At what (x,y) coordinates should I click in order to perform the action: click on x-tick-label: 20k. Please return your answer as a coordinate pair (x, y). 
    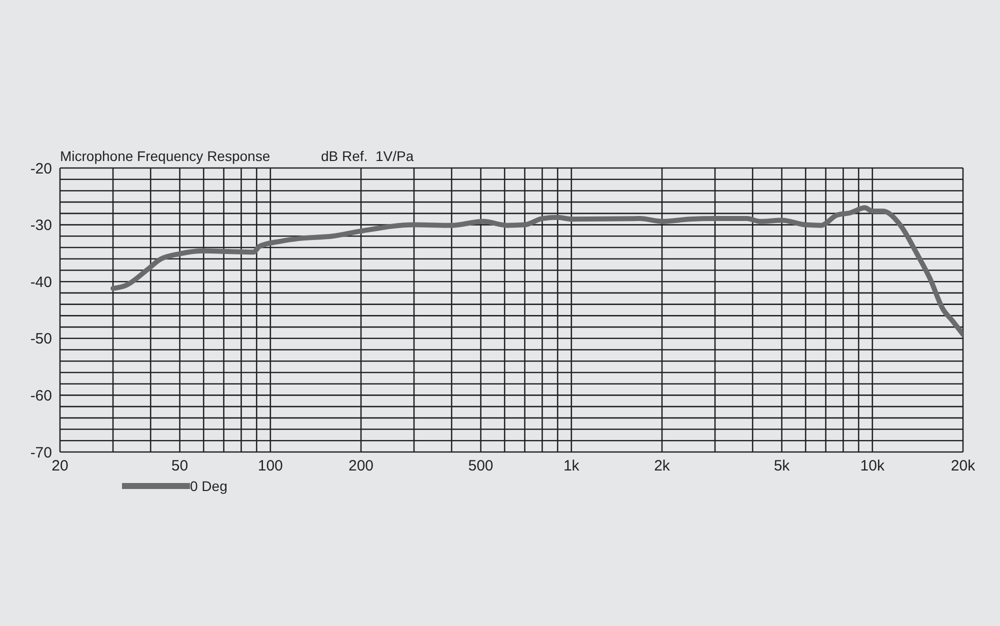
    Looking at the image, I should click on (963, 466).